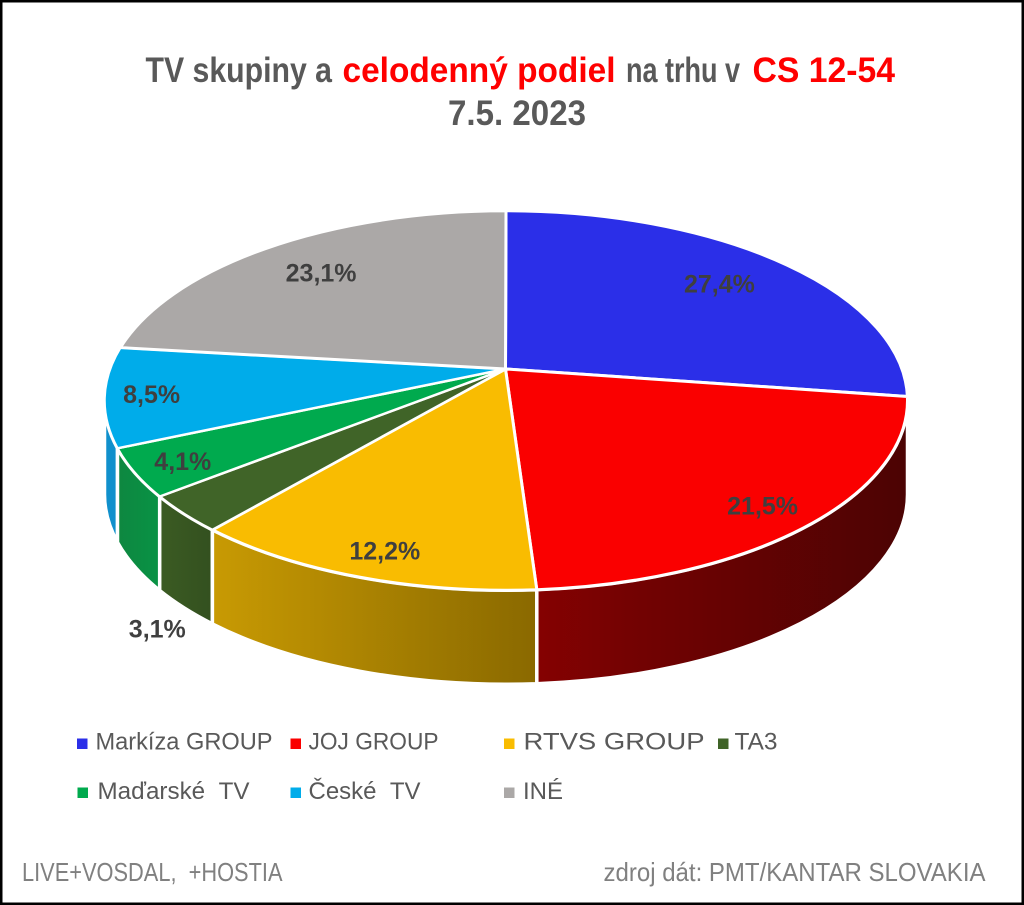 This screenshot has height=905, width=1024. What do you see at coordinates (365, 791) in the screenshot?
I see `svg-text: České TV` at bounding box center [365, 791].